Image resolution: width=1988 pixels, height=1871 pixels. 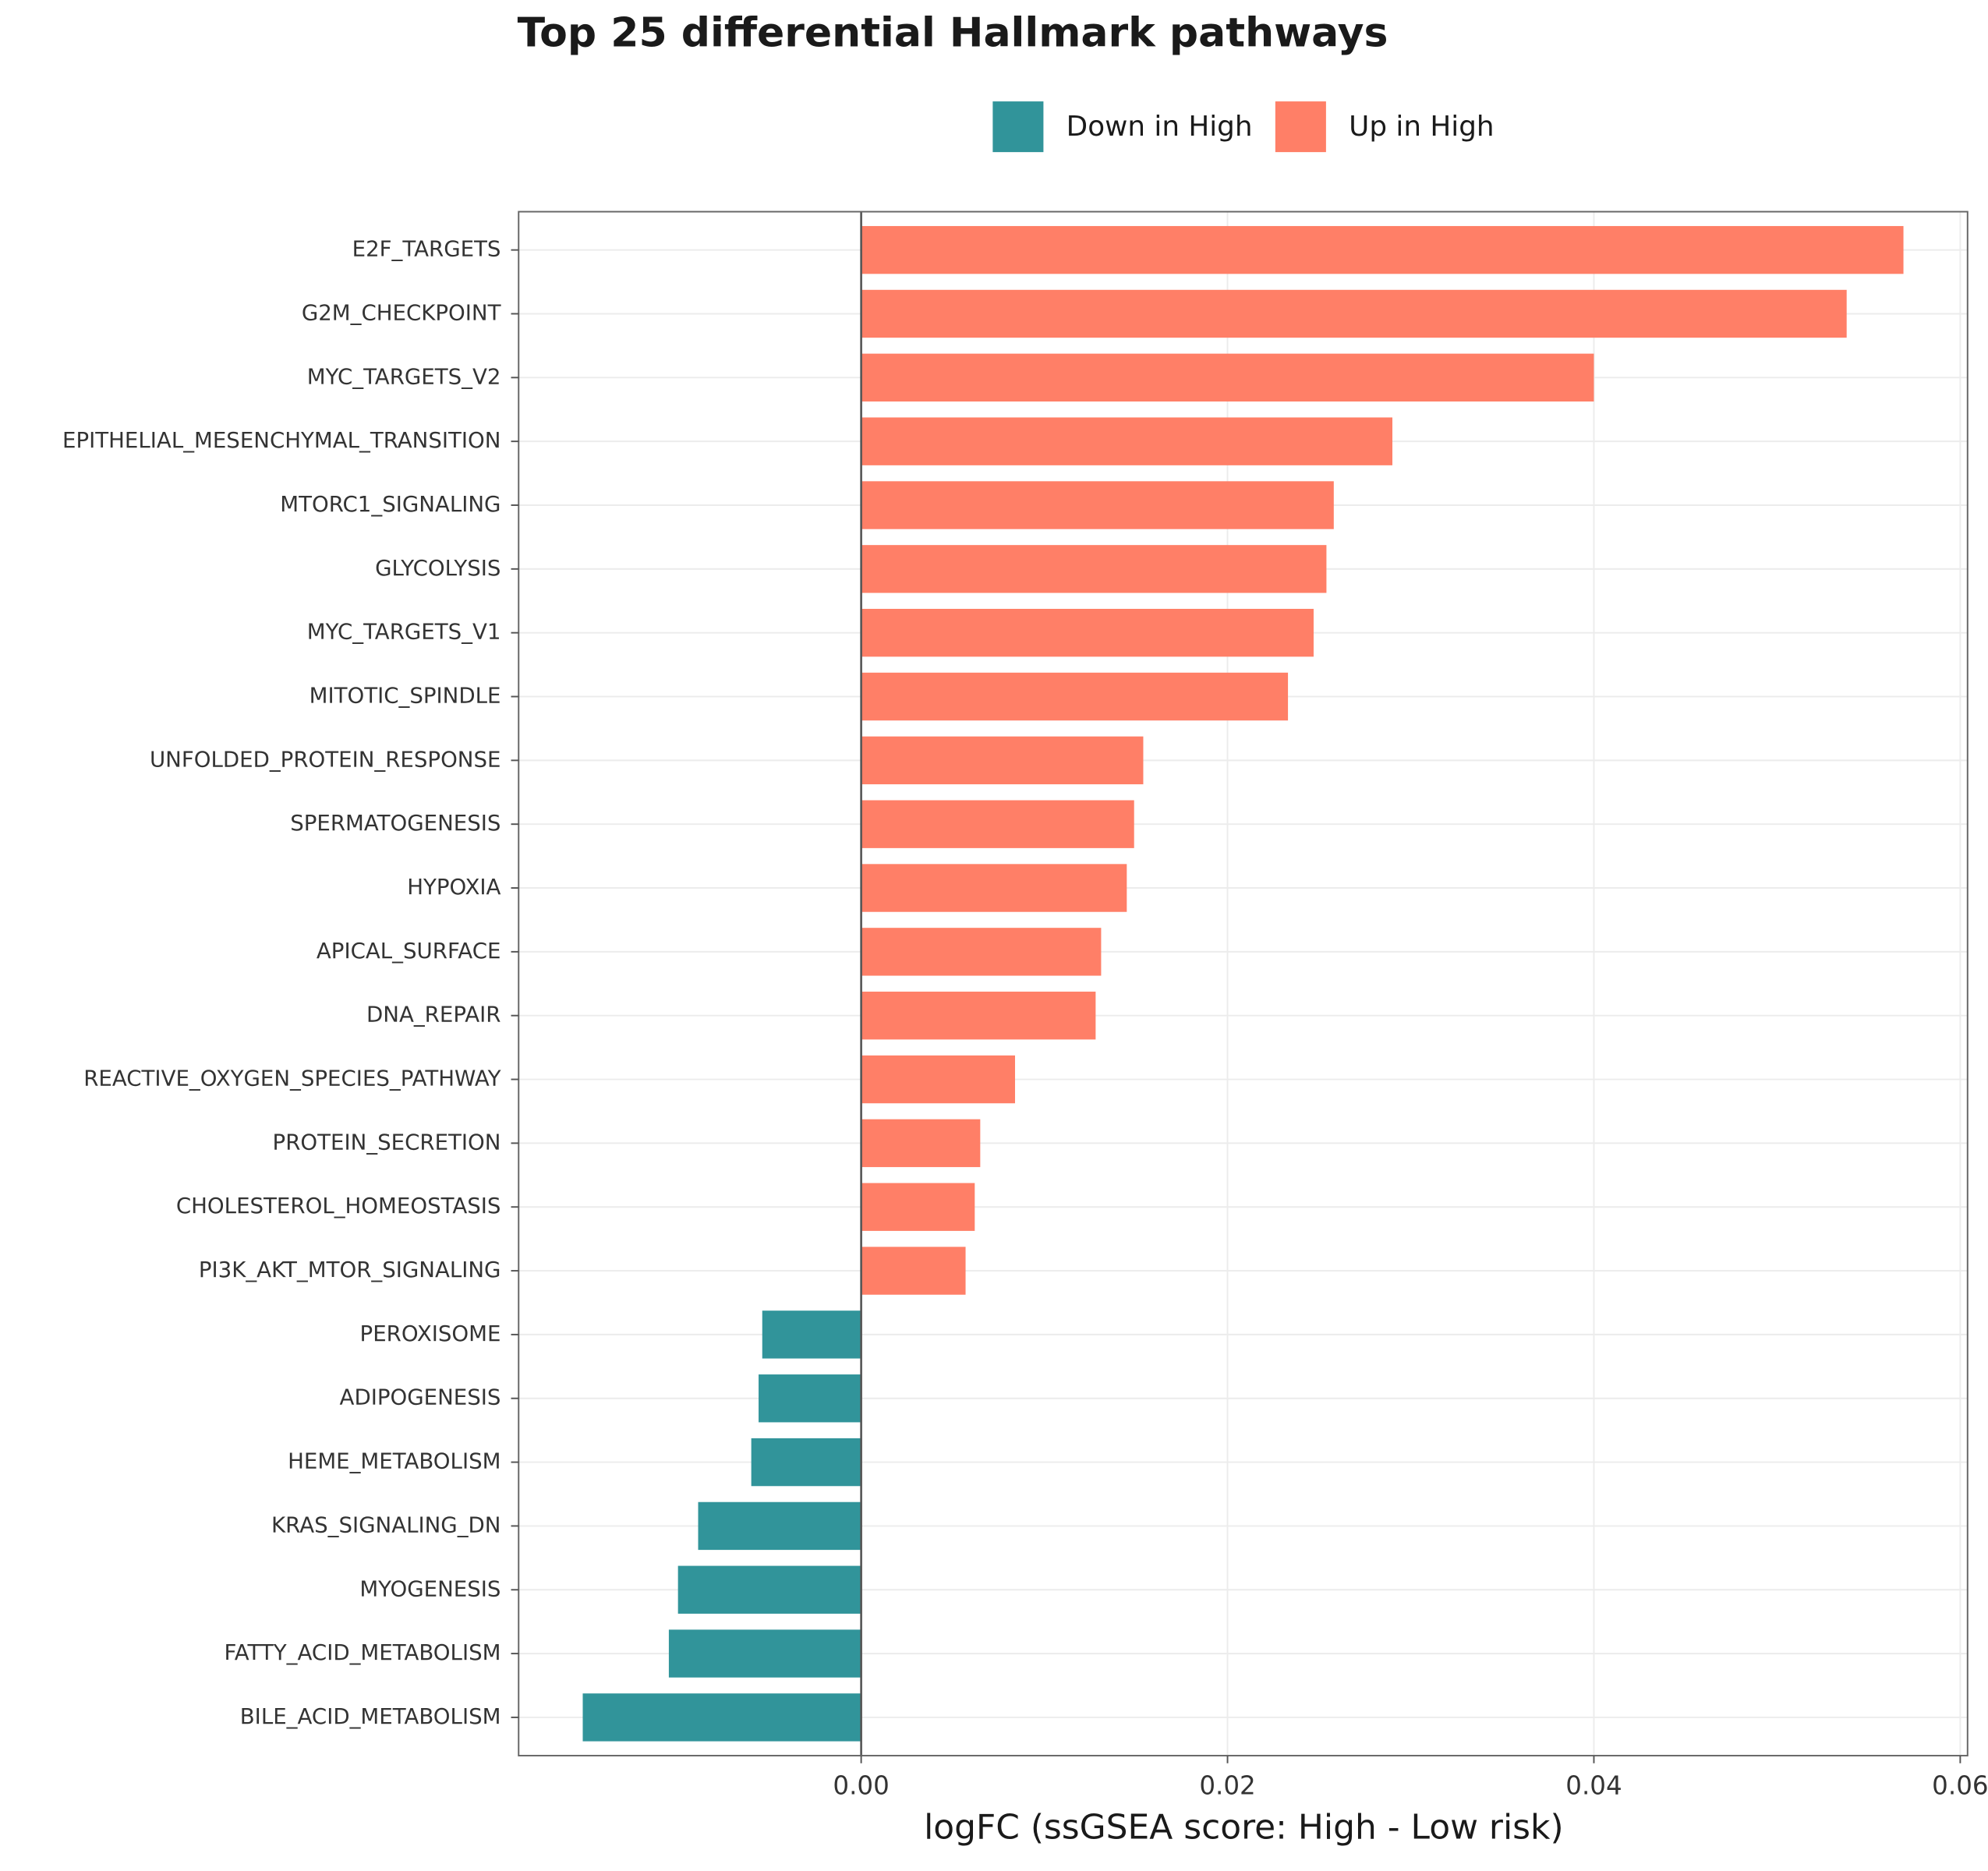 I want to click on x-tick-label: 0.00, so click(x=861, y=1786).